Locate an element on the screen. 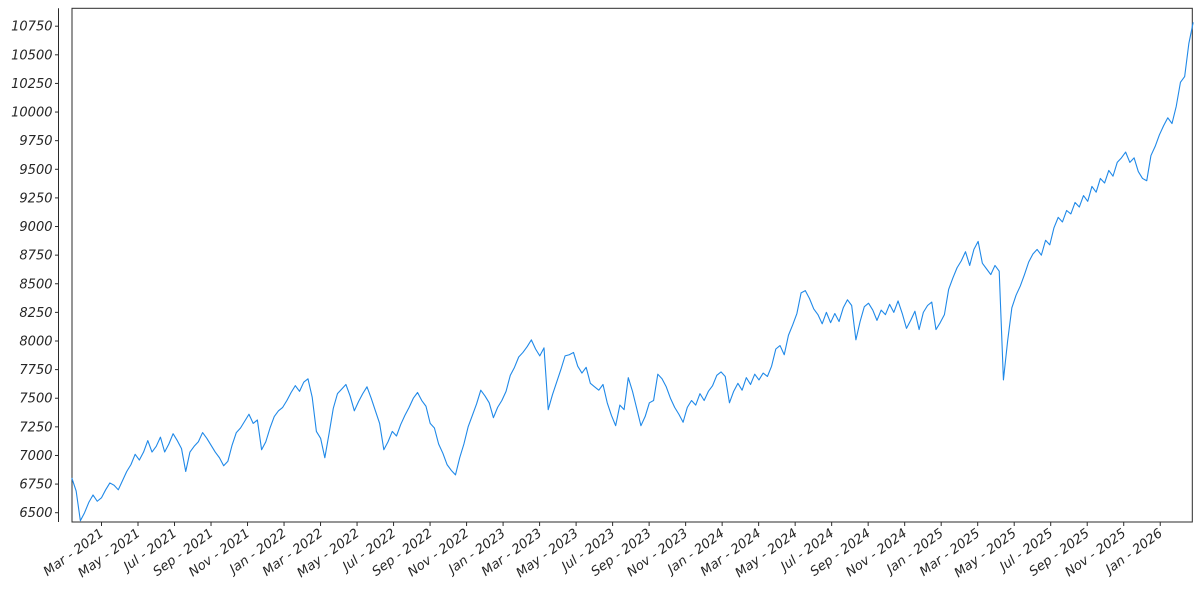  y-tick-label: 8750 is located at coordinates (35, 256).